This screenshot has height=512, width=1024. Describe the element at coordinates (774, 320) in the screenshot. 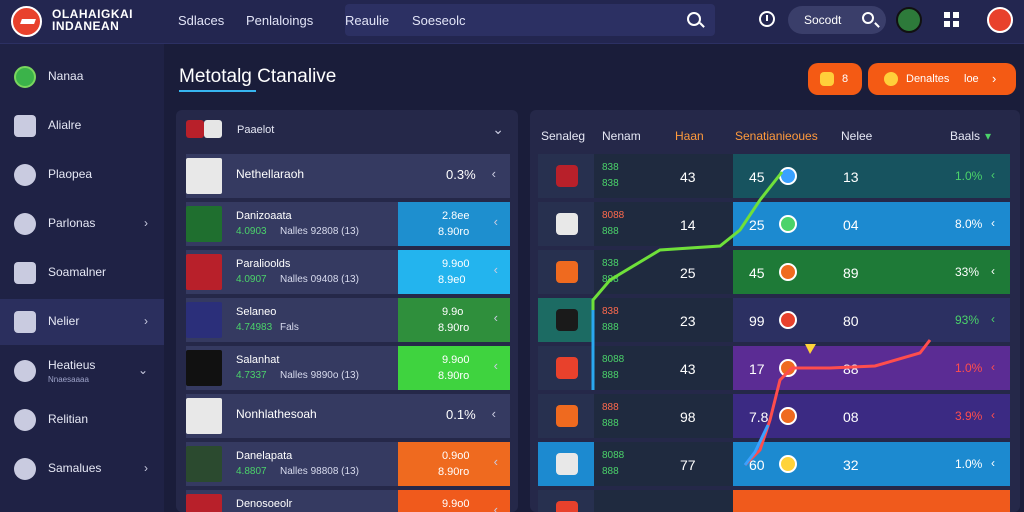

I see `standings-row: 838 888 23 99 80 93% ‹` at that location.